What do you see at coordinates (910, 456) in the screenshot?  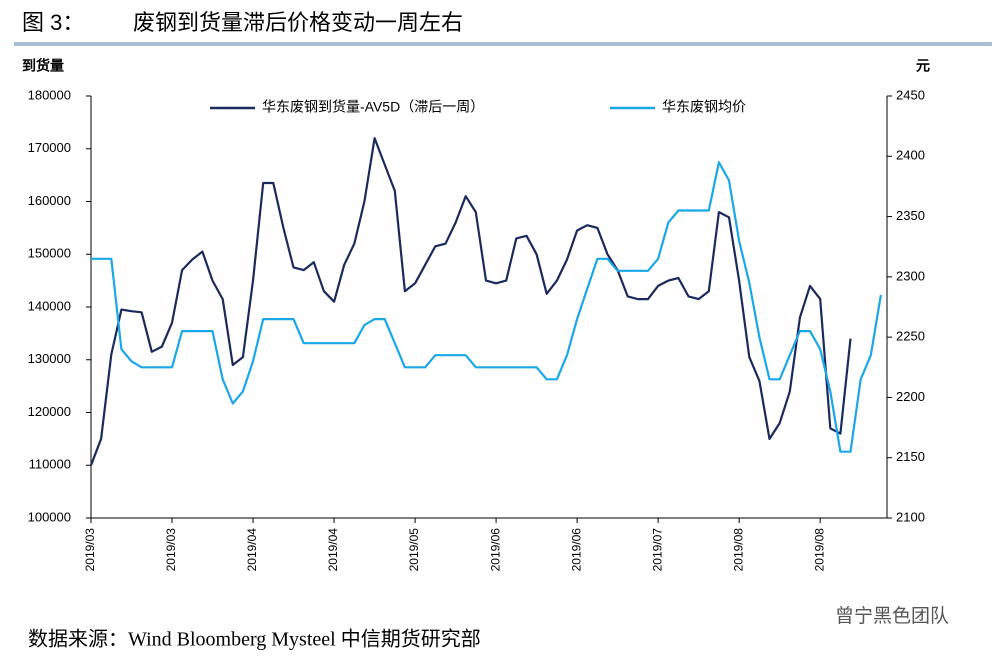 I see `y2-tick-label: 2150` at bounding box center [910, 456].